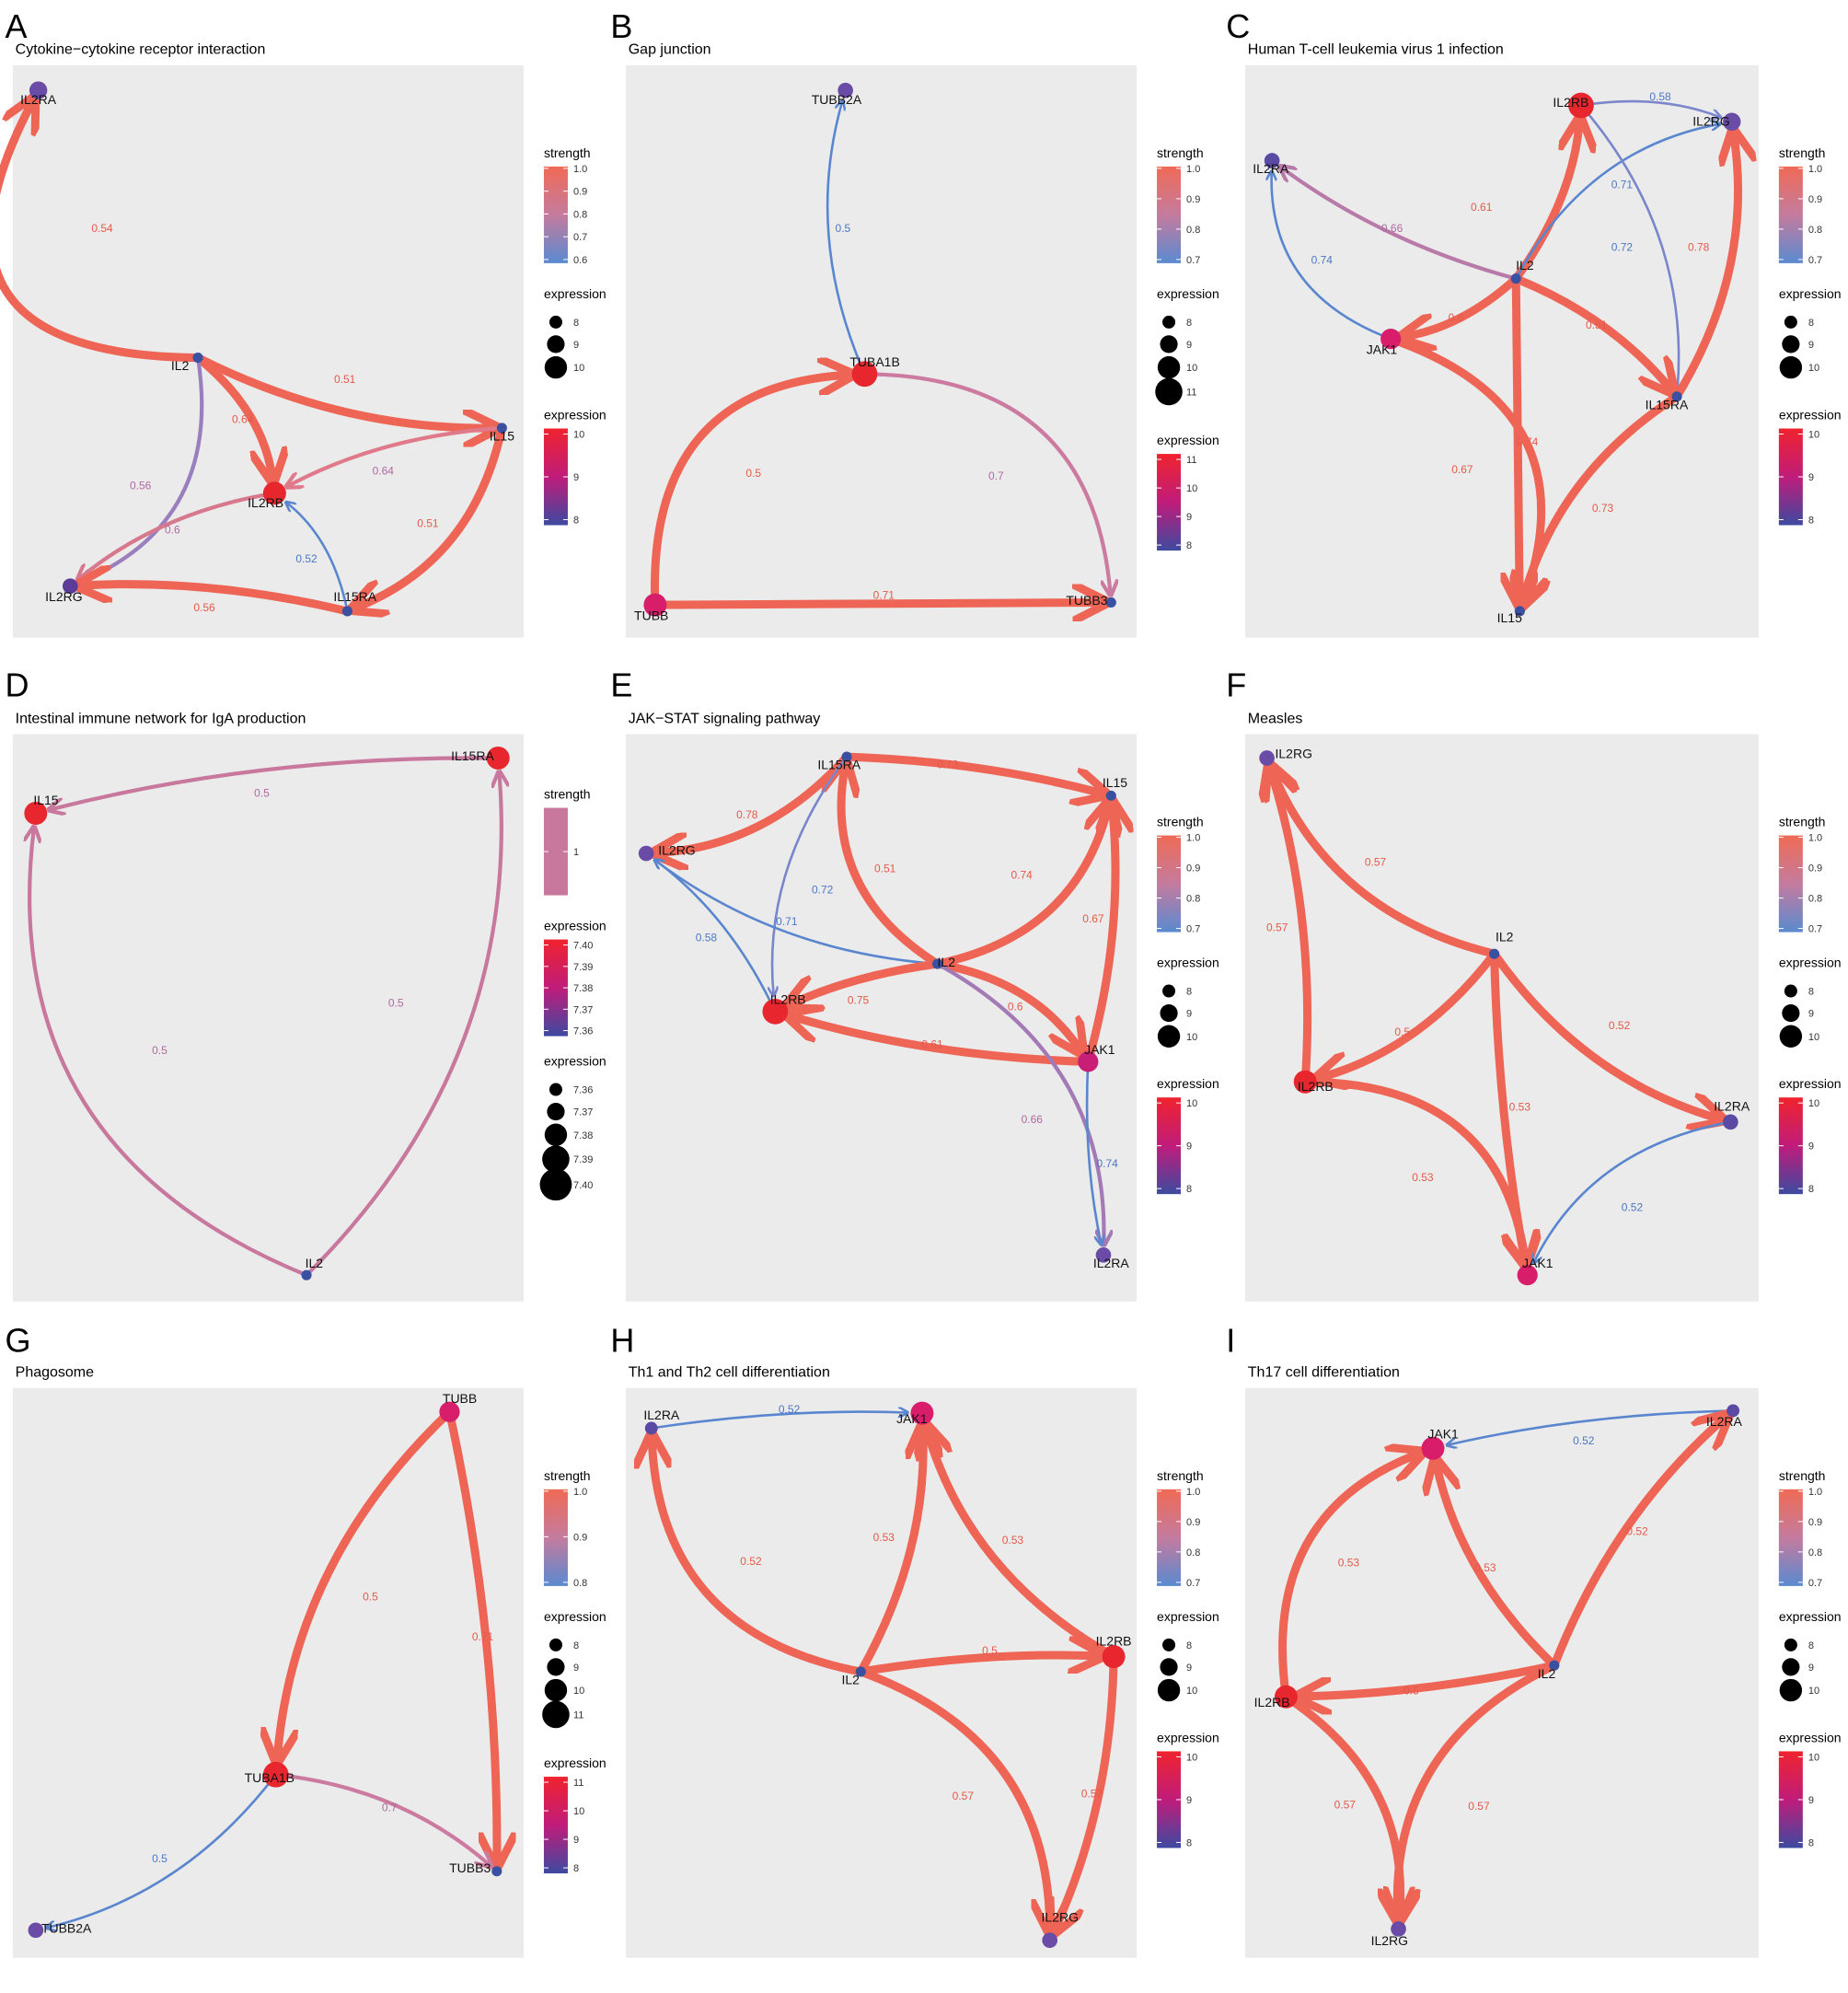 This screenshot has width=1848, height=1993. What do you see at coordinates (1482, 207) in the screenshot?
I see `edge-label: 0.61` at bounding box center [1482, 207].